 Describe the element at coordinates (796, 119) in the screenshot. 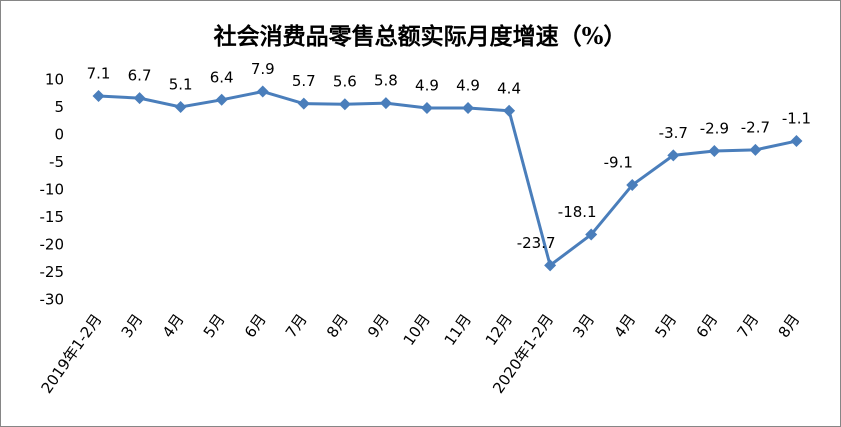

I see `value-label: -1.1` at that location.